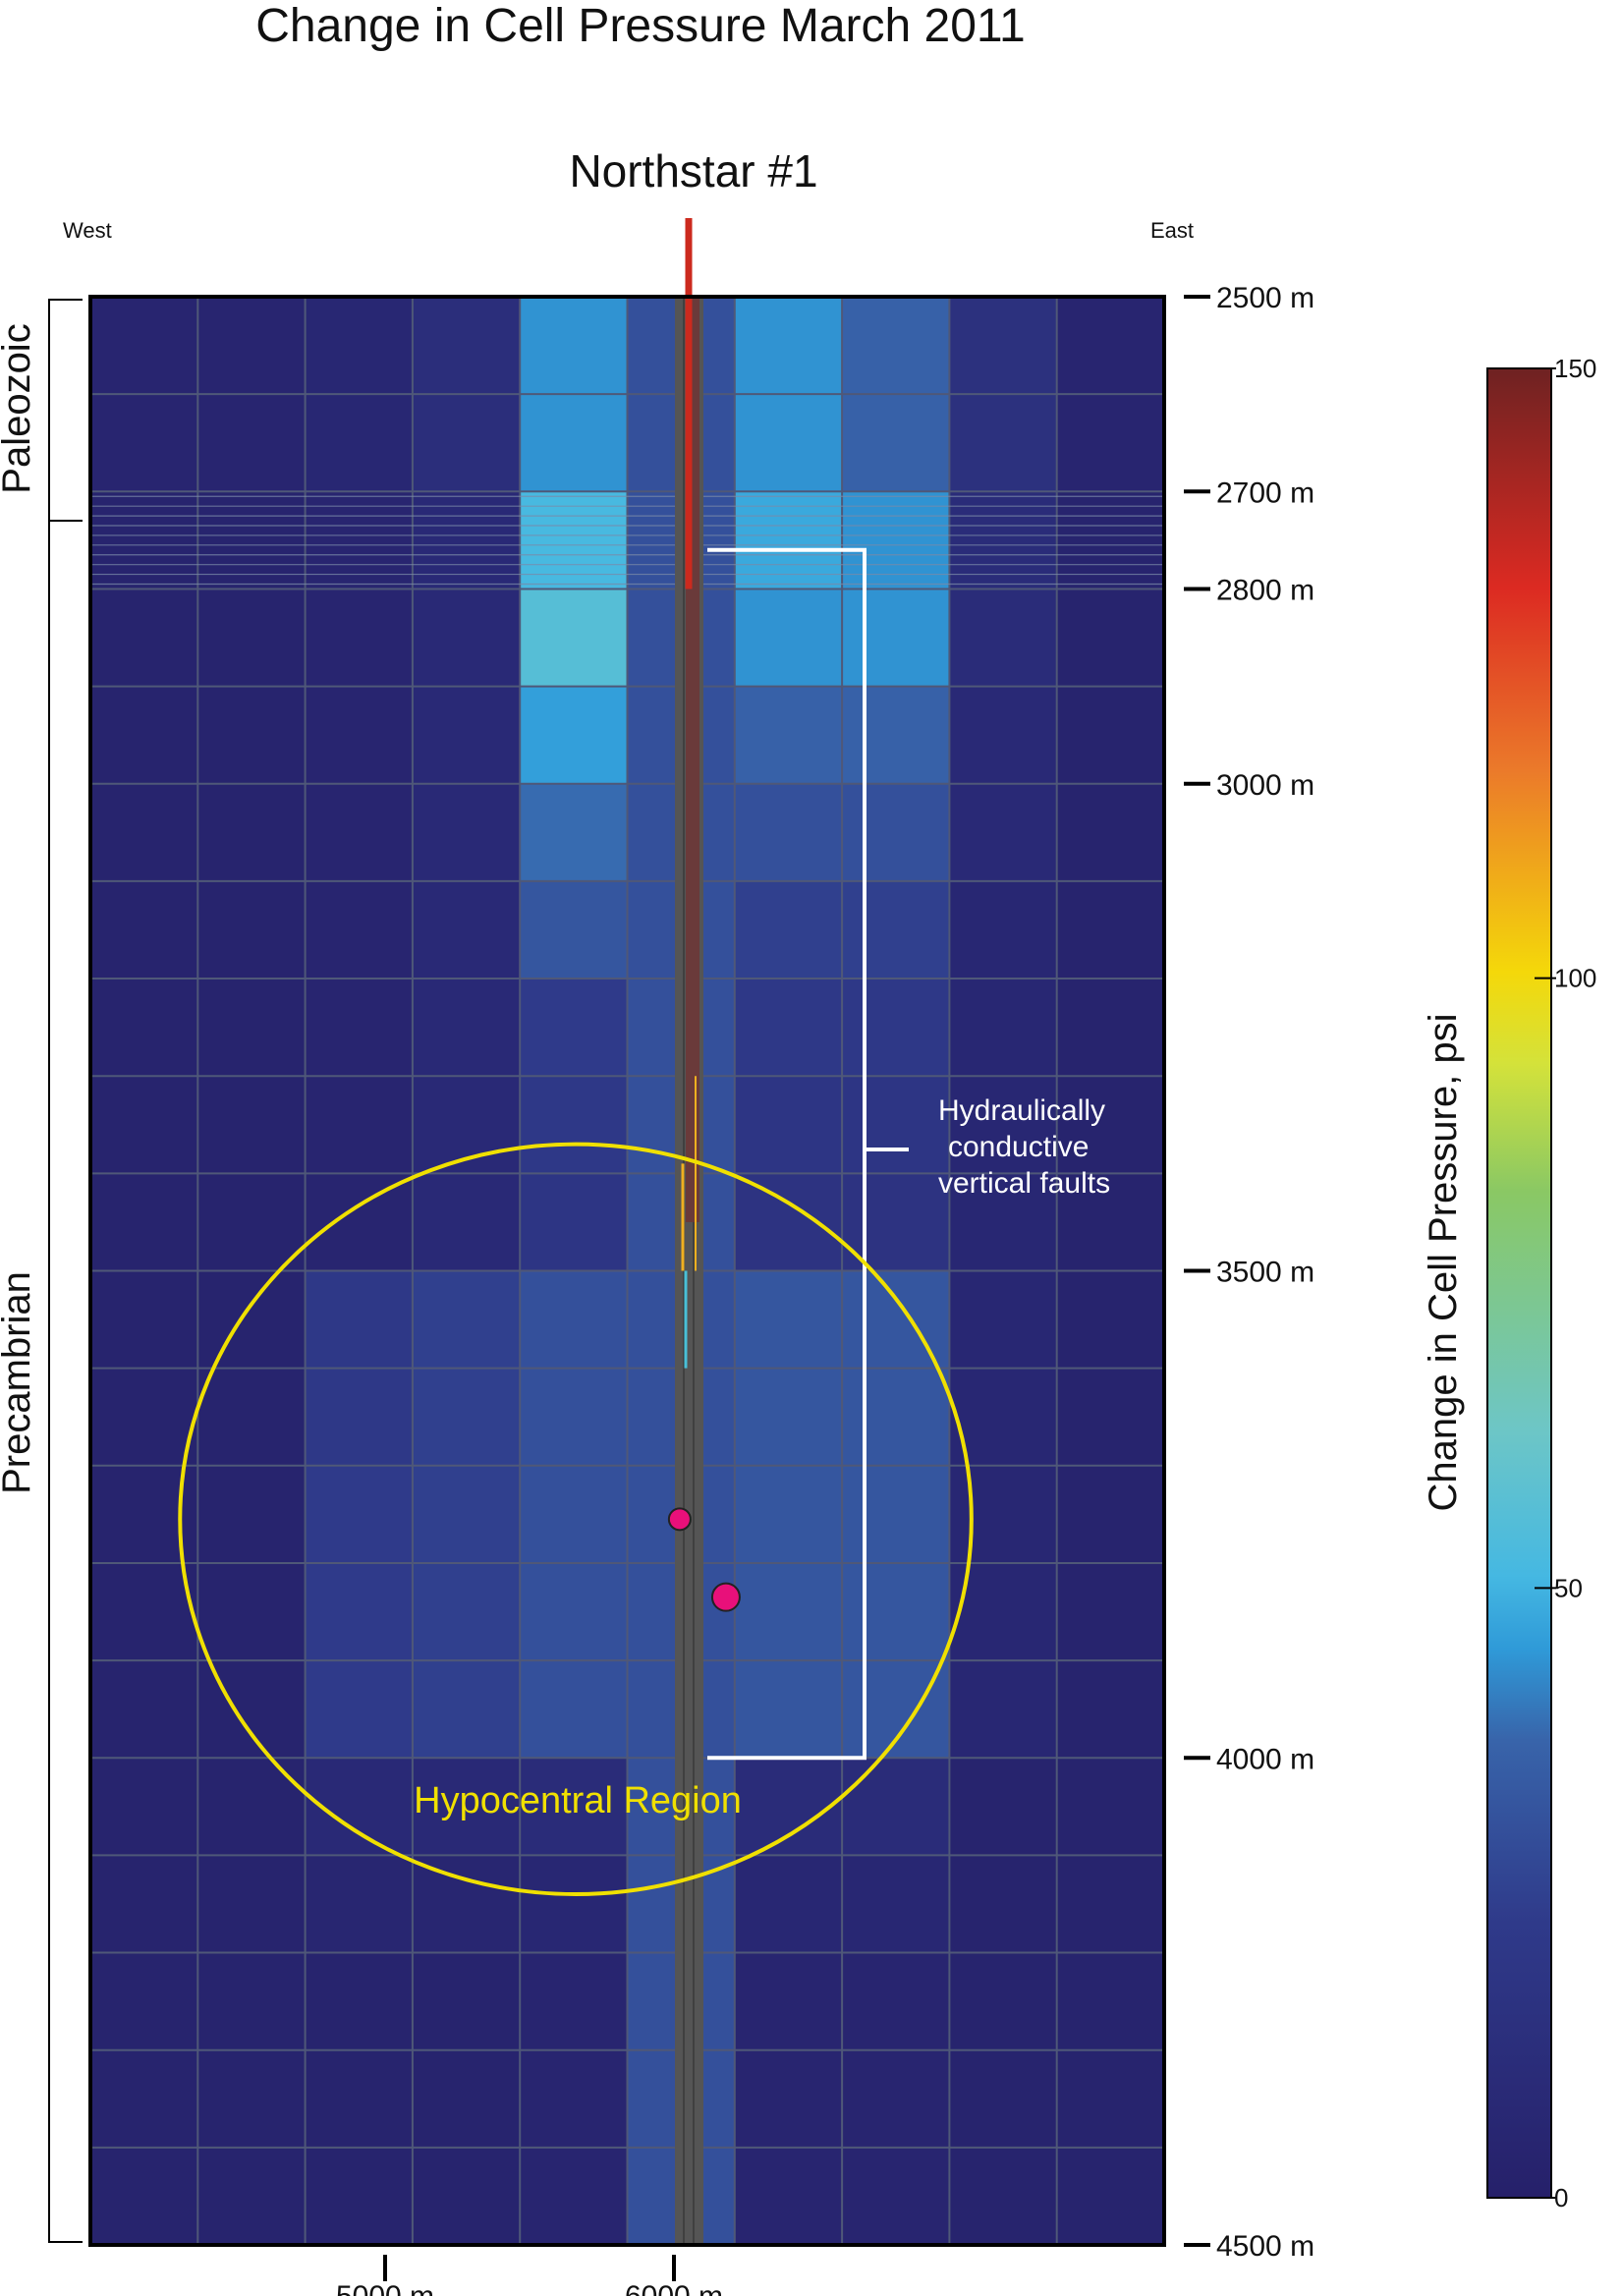 The image size is (1621, 2296). I want to click on cell-r19-c8, so click(1004, 2196).